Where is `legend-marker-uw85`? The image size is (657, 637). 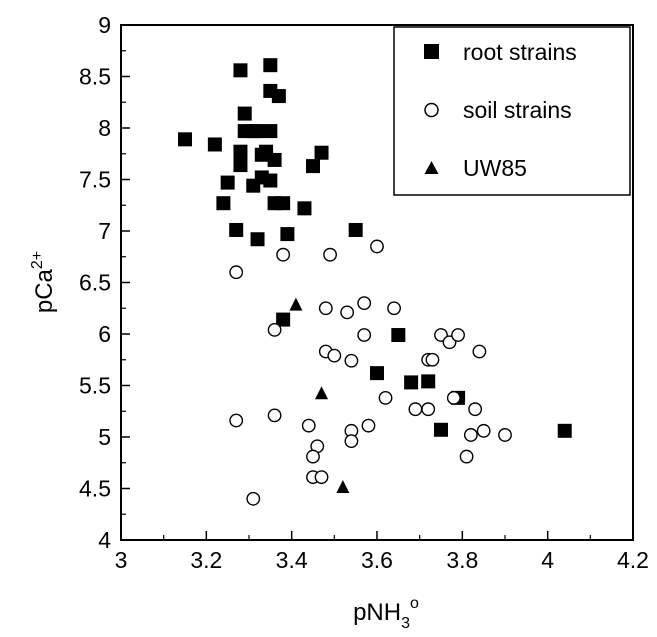 legend-marker-uw85 is located at coordinates (431, 167).